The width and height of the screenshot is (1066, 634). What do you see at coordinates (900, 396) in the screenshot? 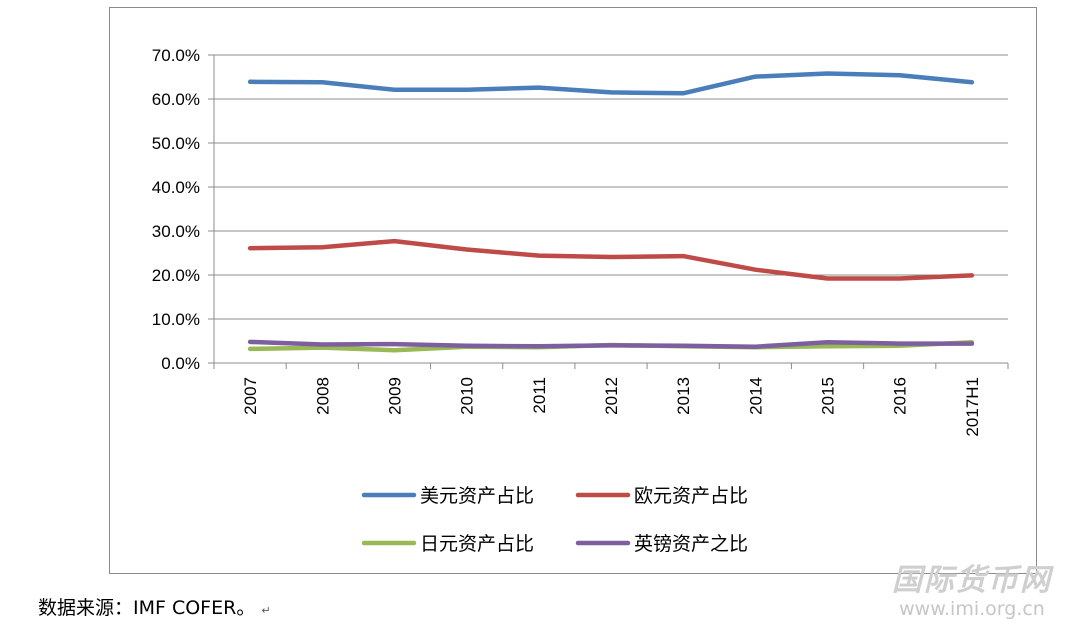
I see `x-tick-label: 2016` at bounding box center [900, 396].